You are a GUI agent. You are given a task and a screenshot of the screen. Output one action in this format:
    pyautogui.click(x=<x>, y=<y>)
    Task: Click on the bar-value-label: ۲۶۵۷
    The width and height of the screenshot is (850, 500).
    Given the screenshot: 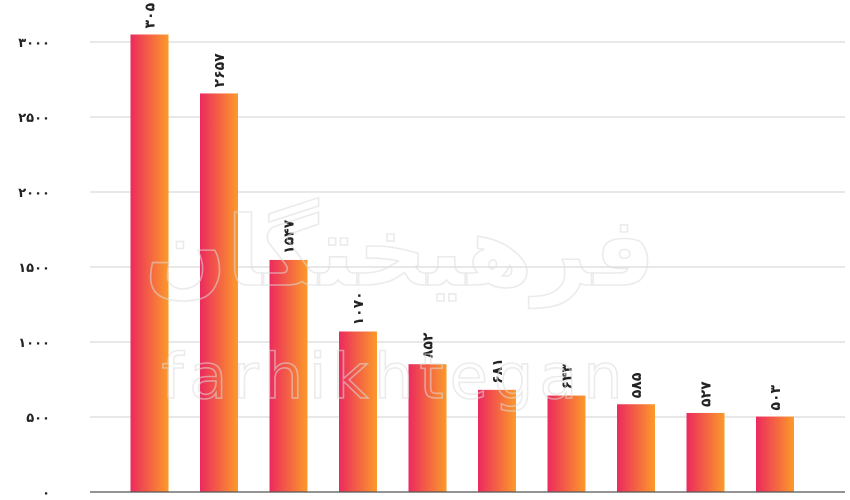 What is the action you would take?
    pyautogui.click(x=220, y=70)
    